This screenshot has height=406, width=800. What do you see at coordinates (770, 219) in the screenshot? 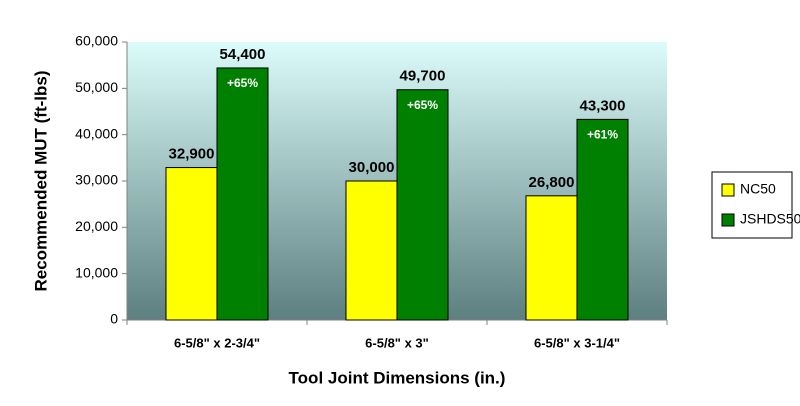
I see `legend-label: JSHDS50` at bounding box center [770, 219].